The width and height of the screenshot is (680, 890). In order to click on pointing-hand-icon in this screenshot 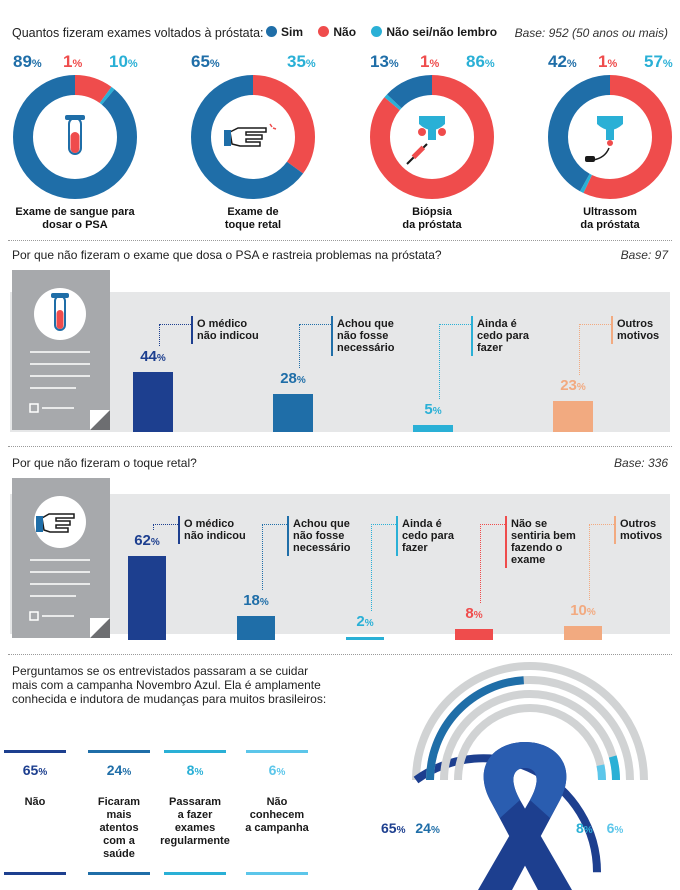, I will do `click(250, 135)`.